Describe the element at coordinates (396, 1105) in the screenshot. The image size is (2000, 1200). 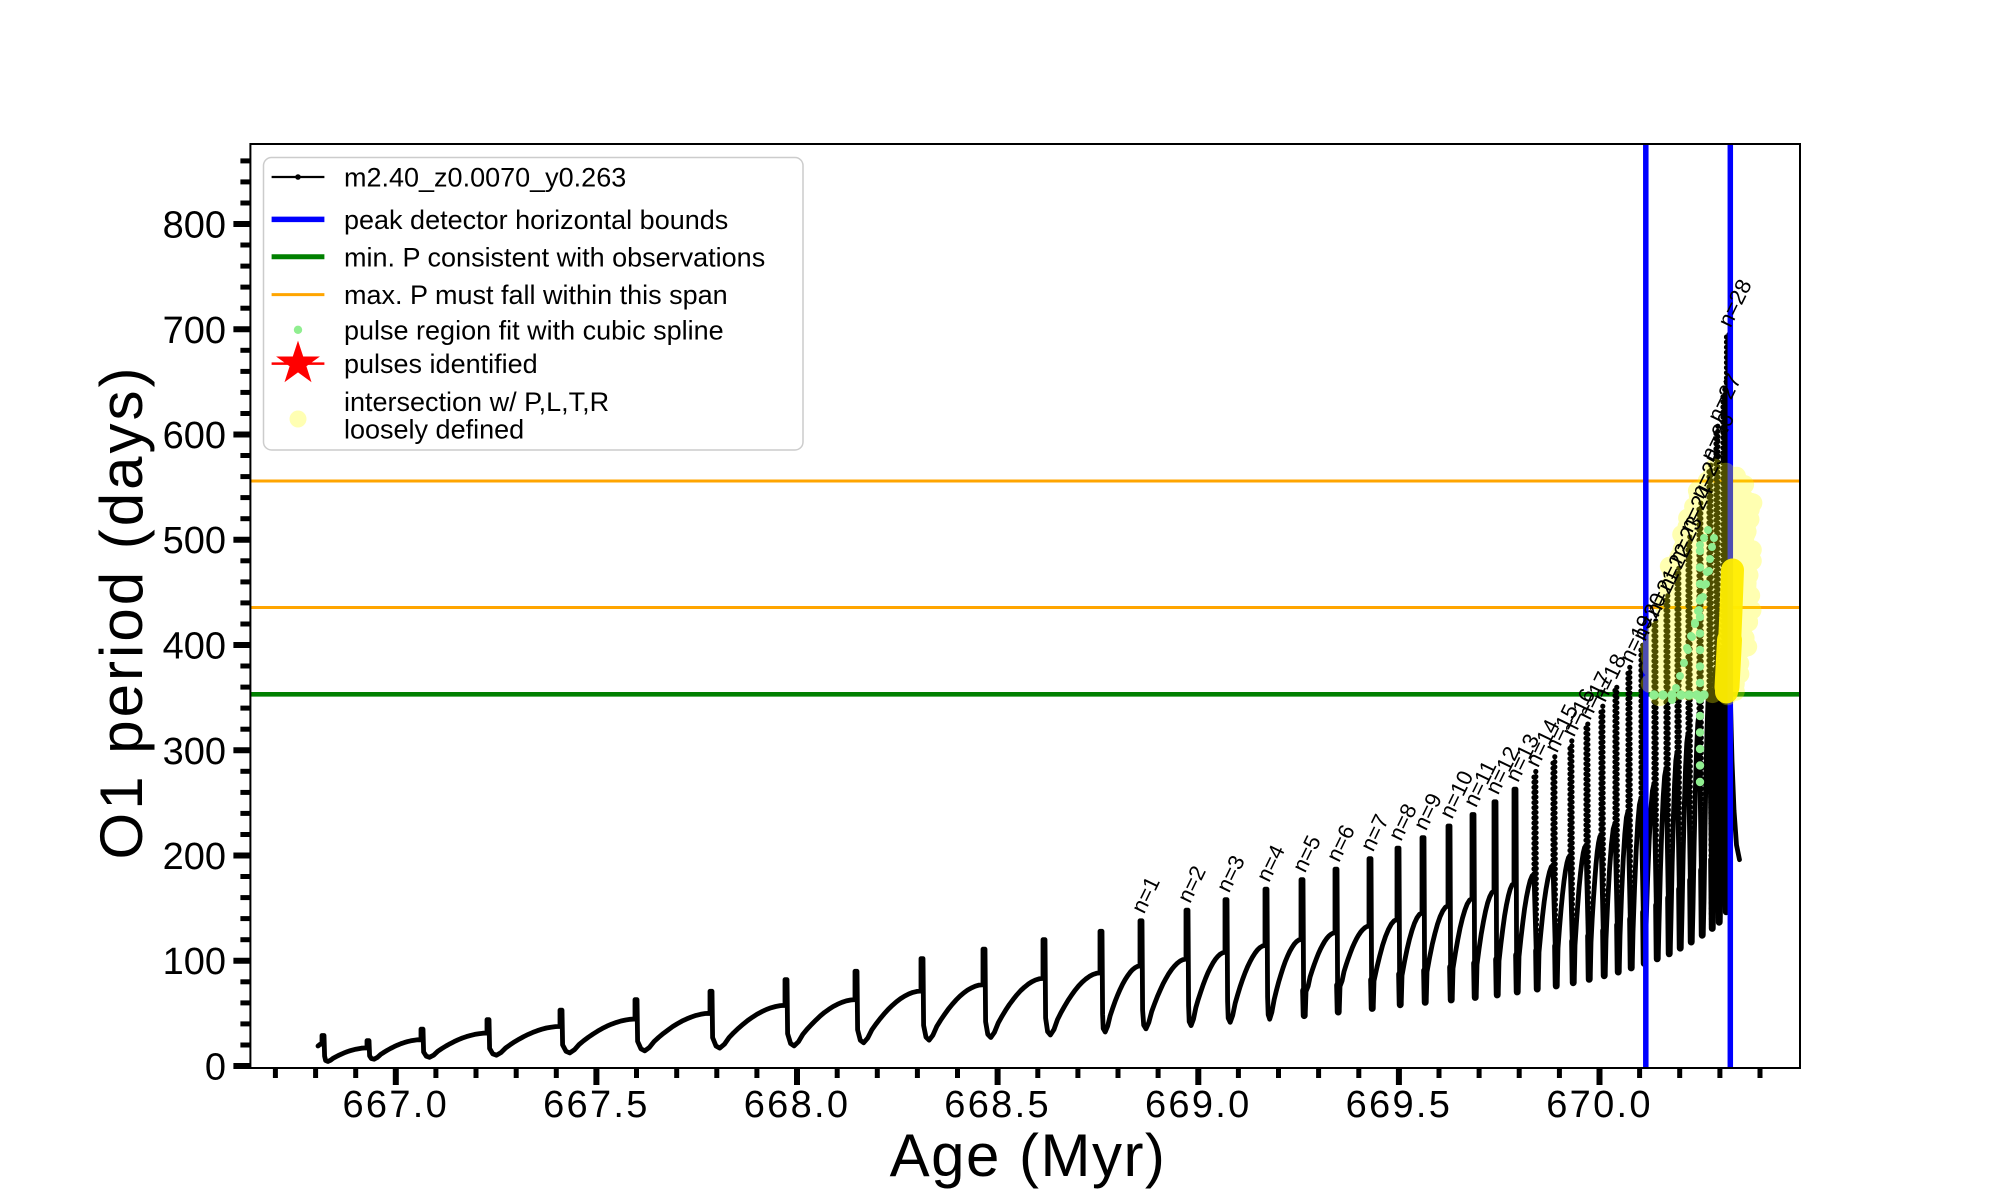
I see `svg-text: 667.0` at that location.